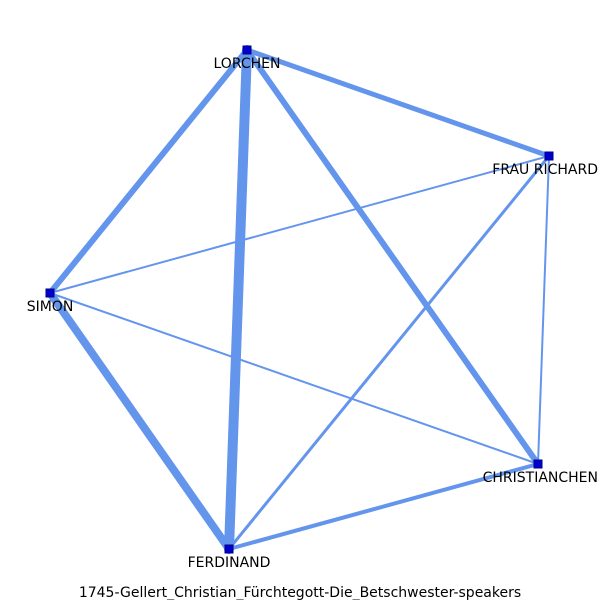 This screenshot has height=600, width=600. What do you see at coordinates (247, 64) in the screenshot?
I see `node-label-lorchen: LORCHEN` at bounding box center [247, 64].